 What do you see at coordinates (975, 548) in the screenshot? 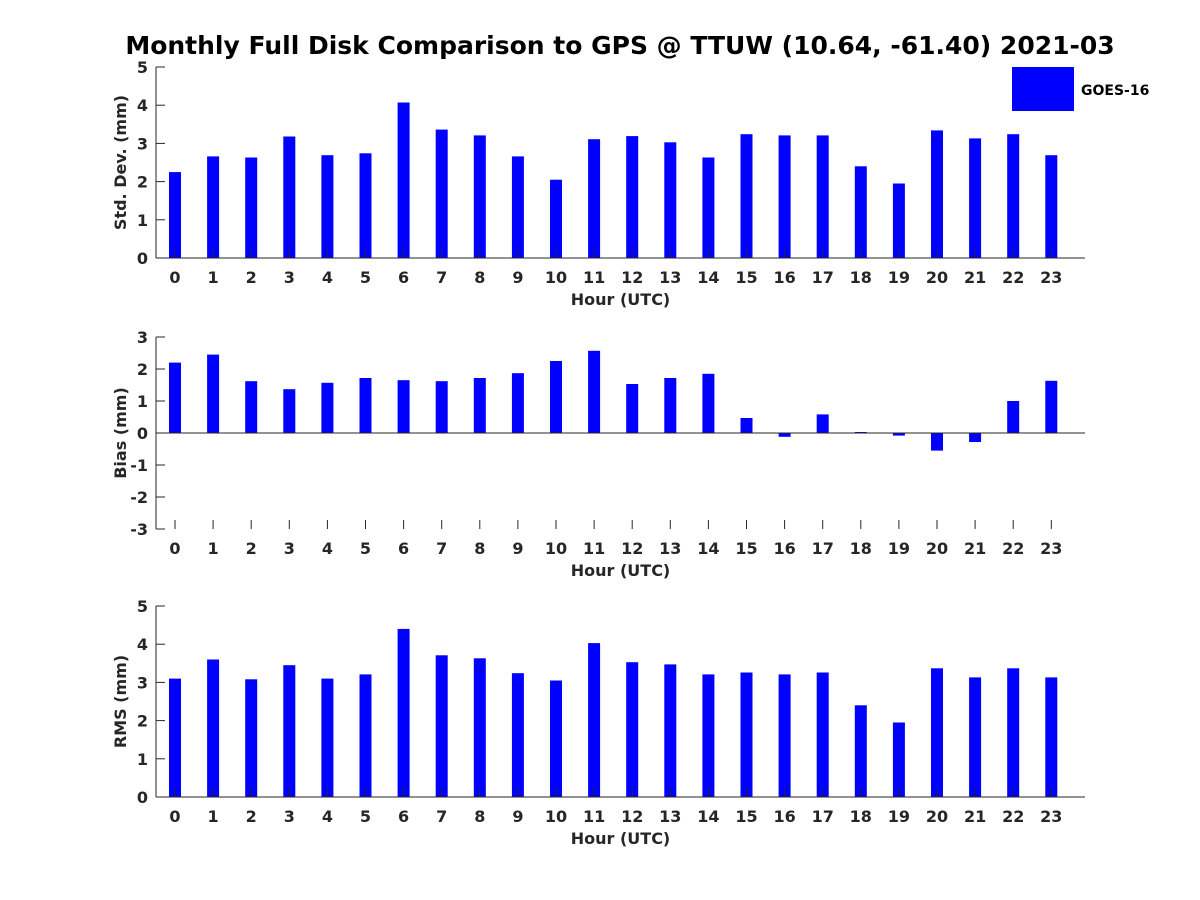
I see `x-tick-label: 21` at bounding box center [975, 548].